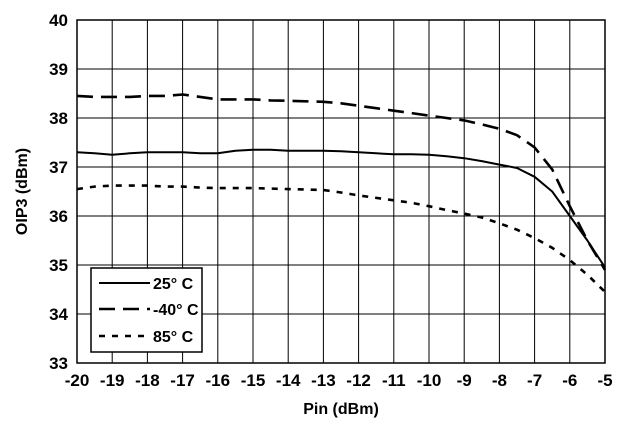 The width and height of the screenshot is (618, 426). Describe the element at coordinates (58, 314) in the screenshot. I see `y-tick-label: 34` at that location.